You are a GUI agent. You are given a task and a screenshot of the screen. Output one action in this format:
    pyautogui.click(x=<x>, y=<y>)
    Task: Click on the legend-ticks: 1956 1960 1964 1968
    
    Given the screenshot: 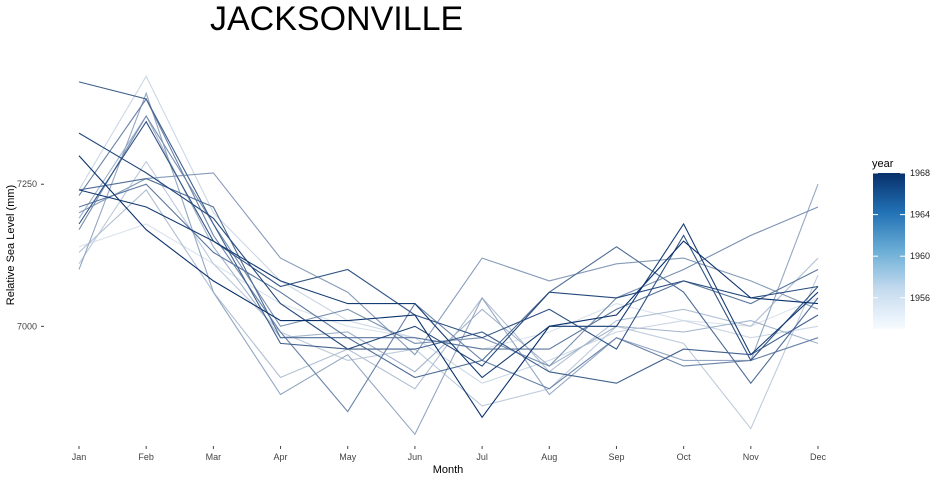 What is the action you would take?
    pyautogui.click(x=901, y=235)
    